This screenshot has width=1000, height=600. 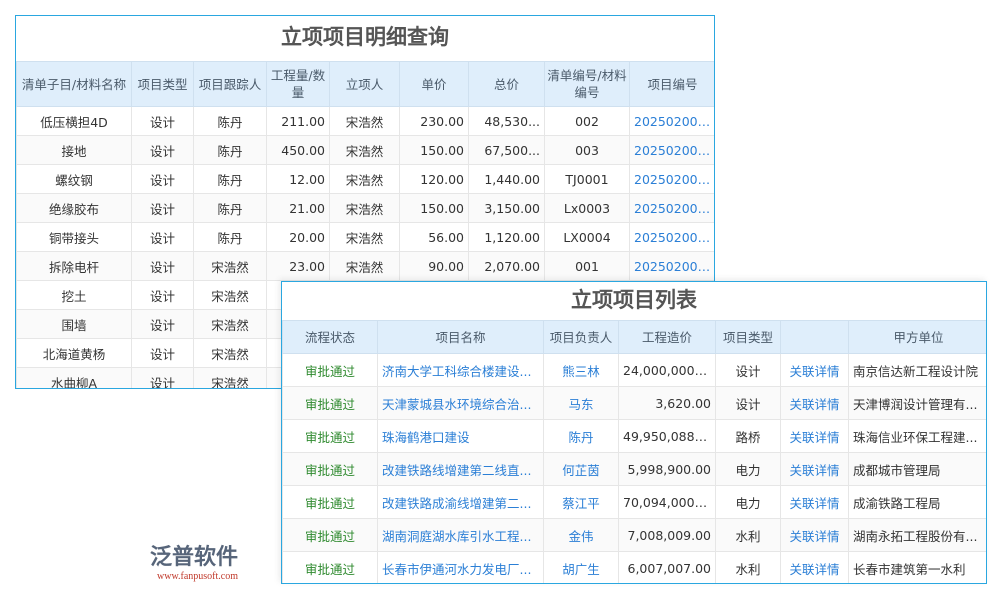 I want to click on table-cell: 长春市建筑第一水利, so click(x=917, y=567).